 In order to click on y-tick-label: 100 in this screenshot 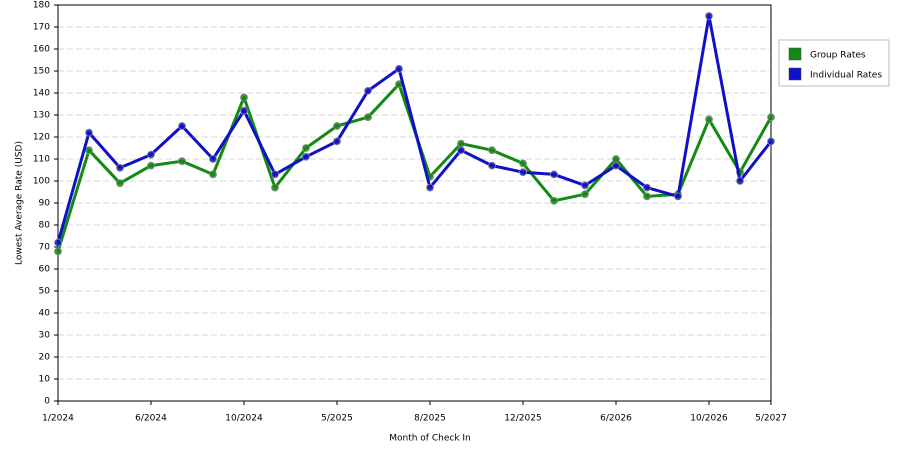, I will do `click(41, 182)`.